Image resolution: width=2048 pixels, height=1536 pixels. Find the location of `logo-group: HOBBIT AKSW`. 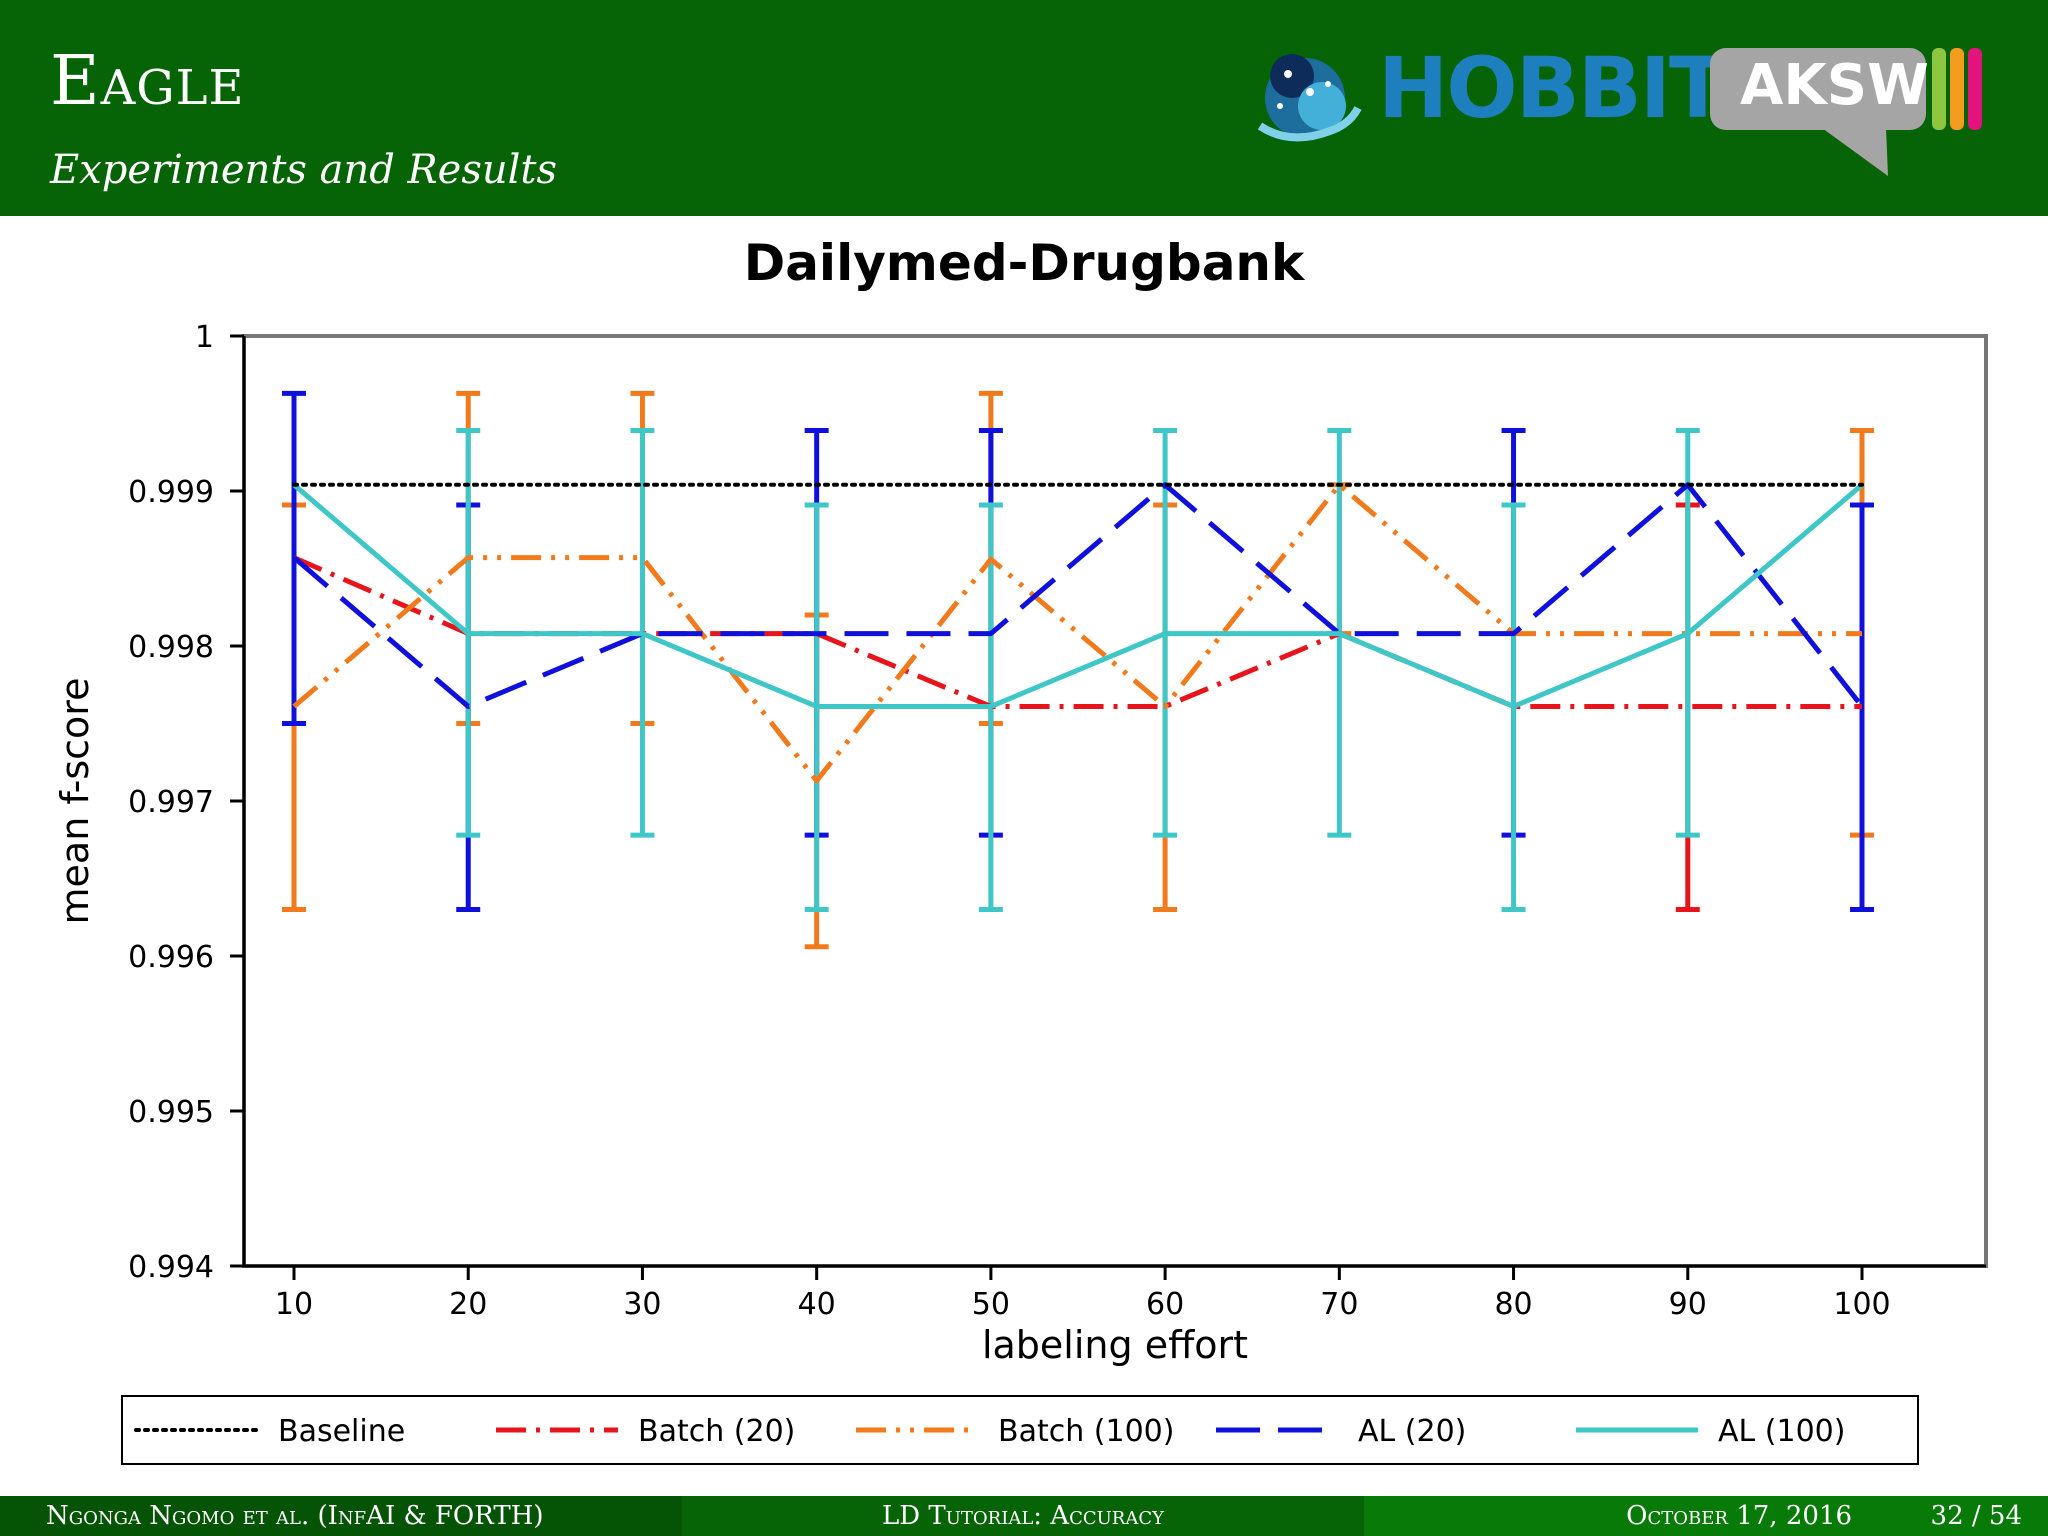

logo-group: HOBBIT AKSW is located at coordinates (1630, 111).